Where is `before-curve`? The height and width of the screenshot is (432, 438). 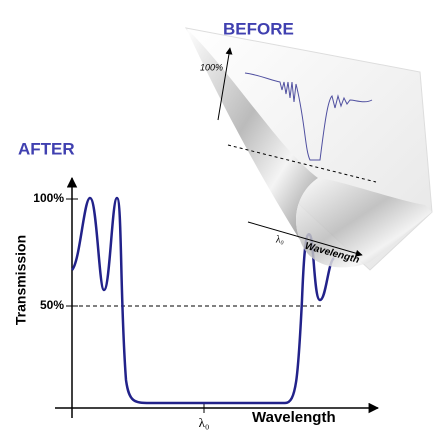
before-curve is located at coordinates (308, 116).